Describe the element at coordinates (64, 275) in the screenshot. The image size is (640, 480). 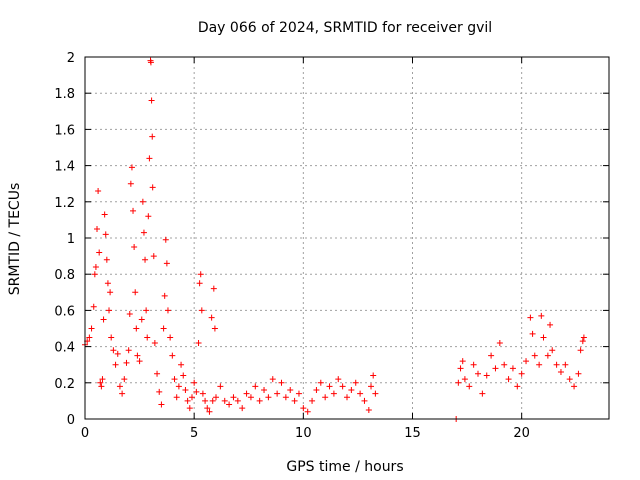
I see `y-tick-label: 0.8` at that location.